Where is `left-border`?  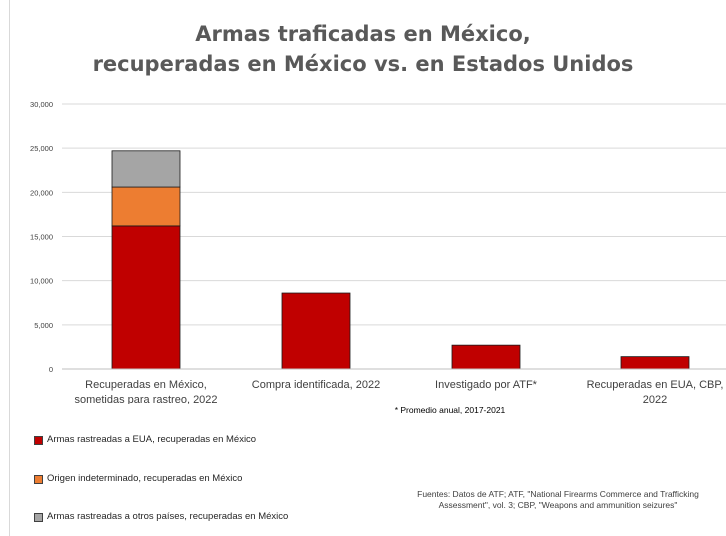 left-border is located at coordinates (9, 268).